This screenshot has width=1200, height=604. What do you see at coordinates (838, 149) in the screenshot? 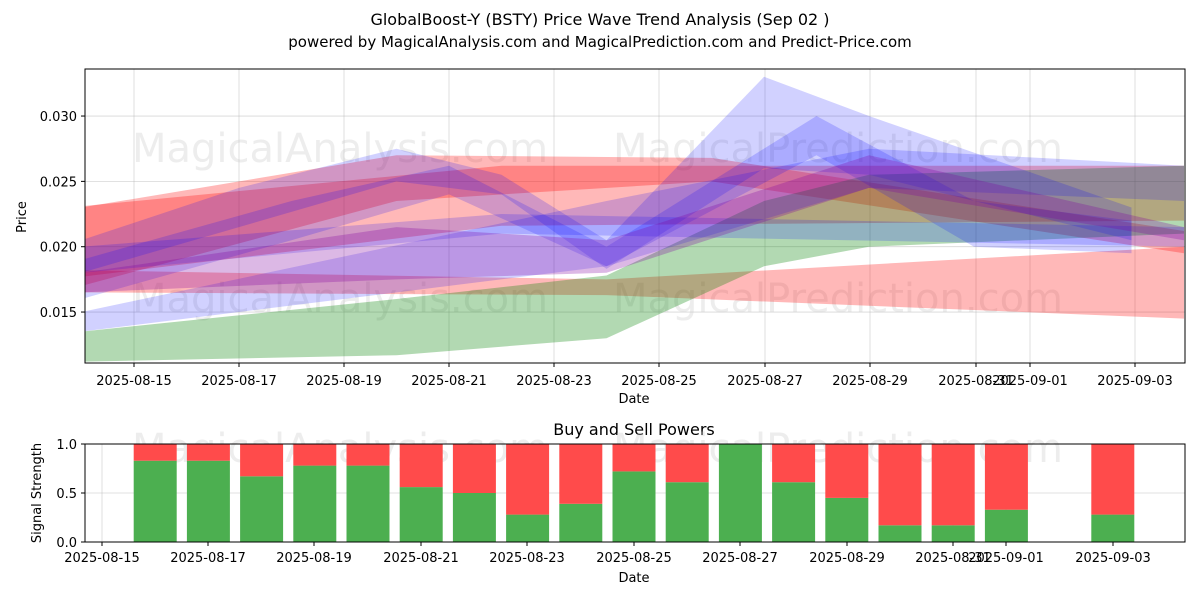
I see `watermark-prediction: MagicalPrediction.com` at bounding box center [838, 149].